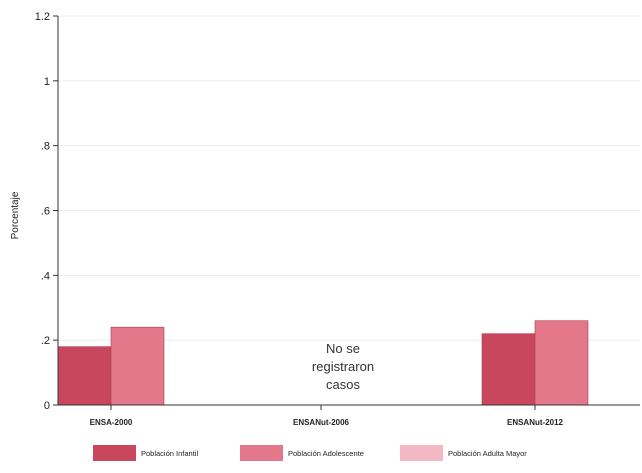 The width and height of the screenshot is (642, 473). What do you see at coordinates (45, 341) in the screenshot?
I see `y-tick-label: .2` at bounding box center [45, 341].